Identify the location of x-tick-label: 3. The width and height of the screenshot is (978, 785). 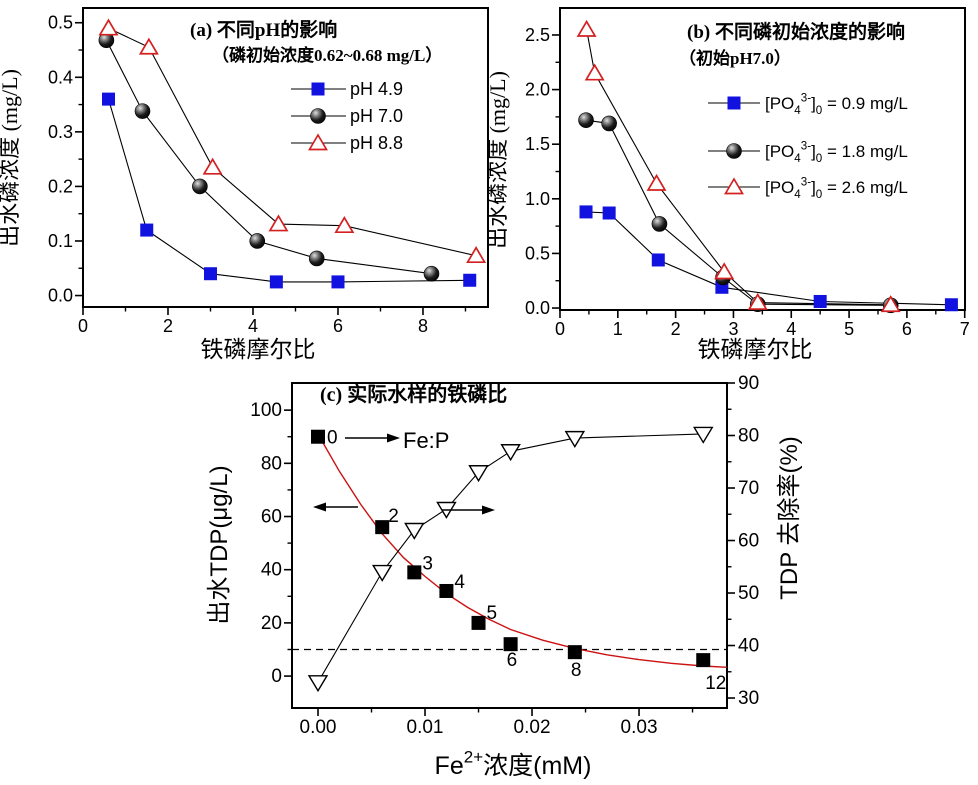
(733, 329).